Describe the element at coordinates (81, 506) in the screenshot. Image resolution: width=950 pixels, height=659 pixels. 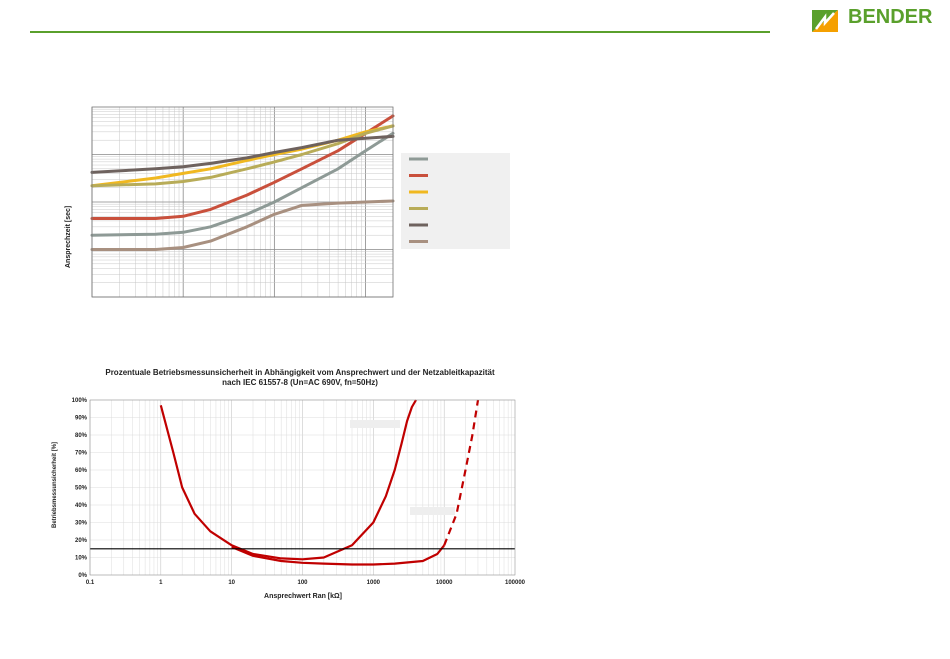
I see `chart2-y-tick-label: 40%` at that location.